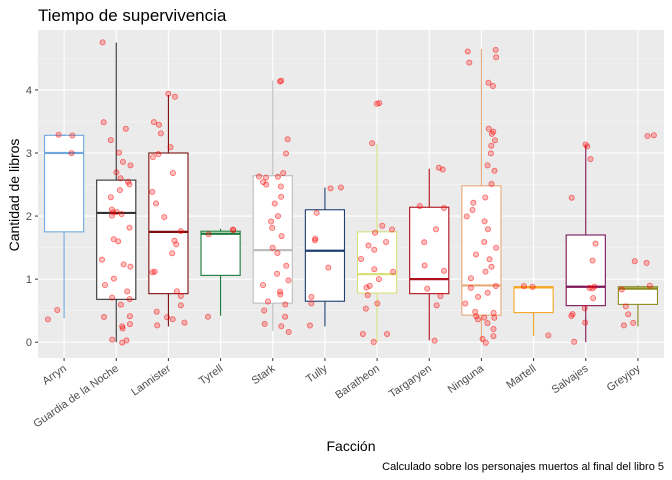 This screenshot has width=672, height=480. I want to click on y-tick-label: 0, so click(29, 343).